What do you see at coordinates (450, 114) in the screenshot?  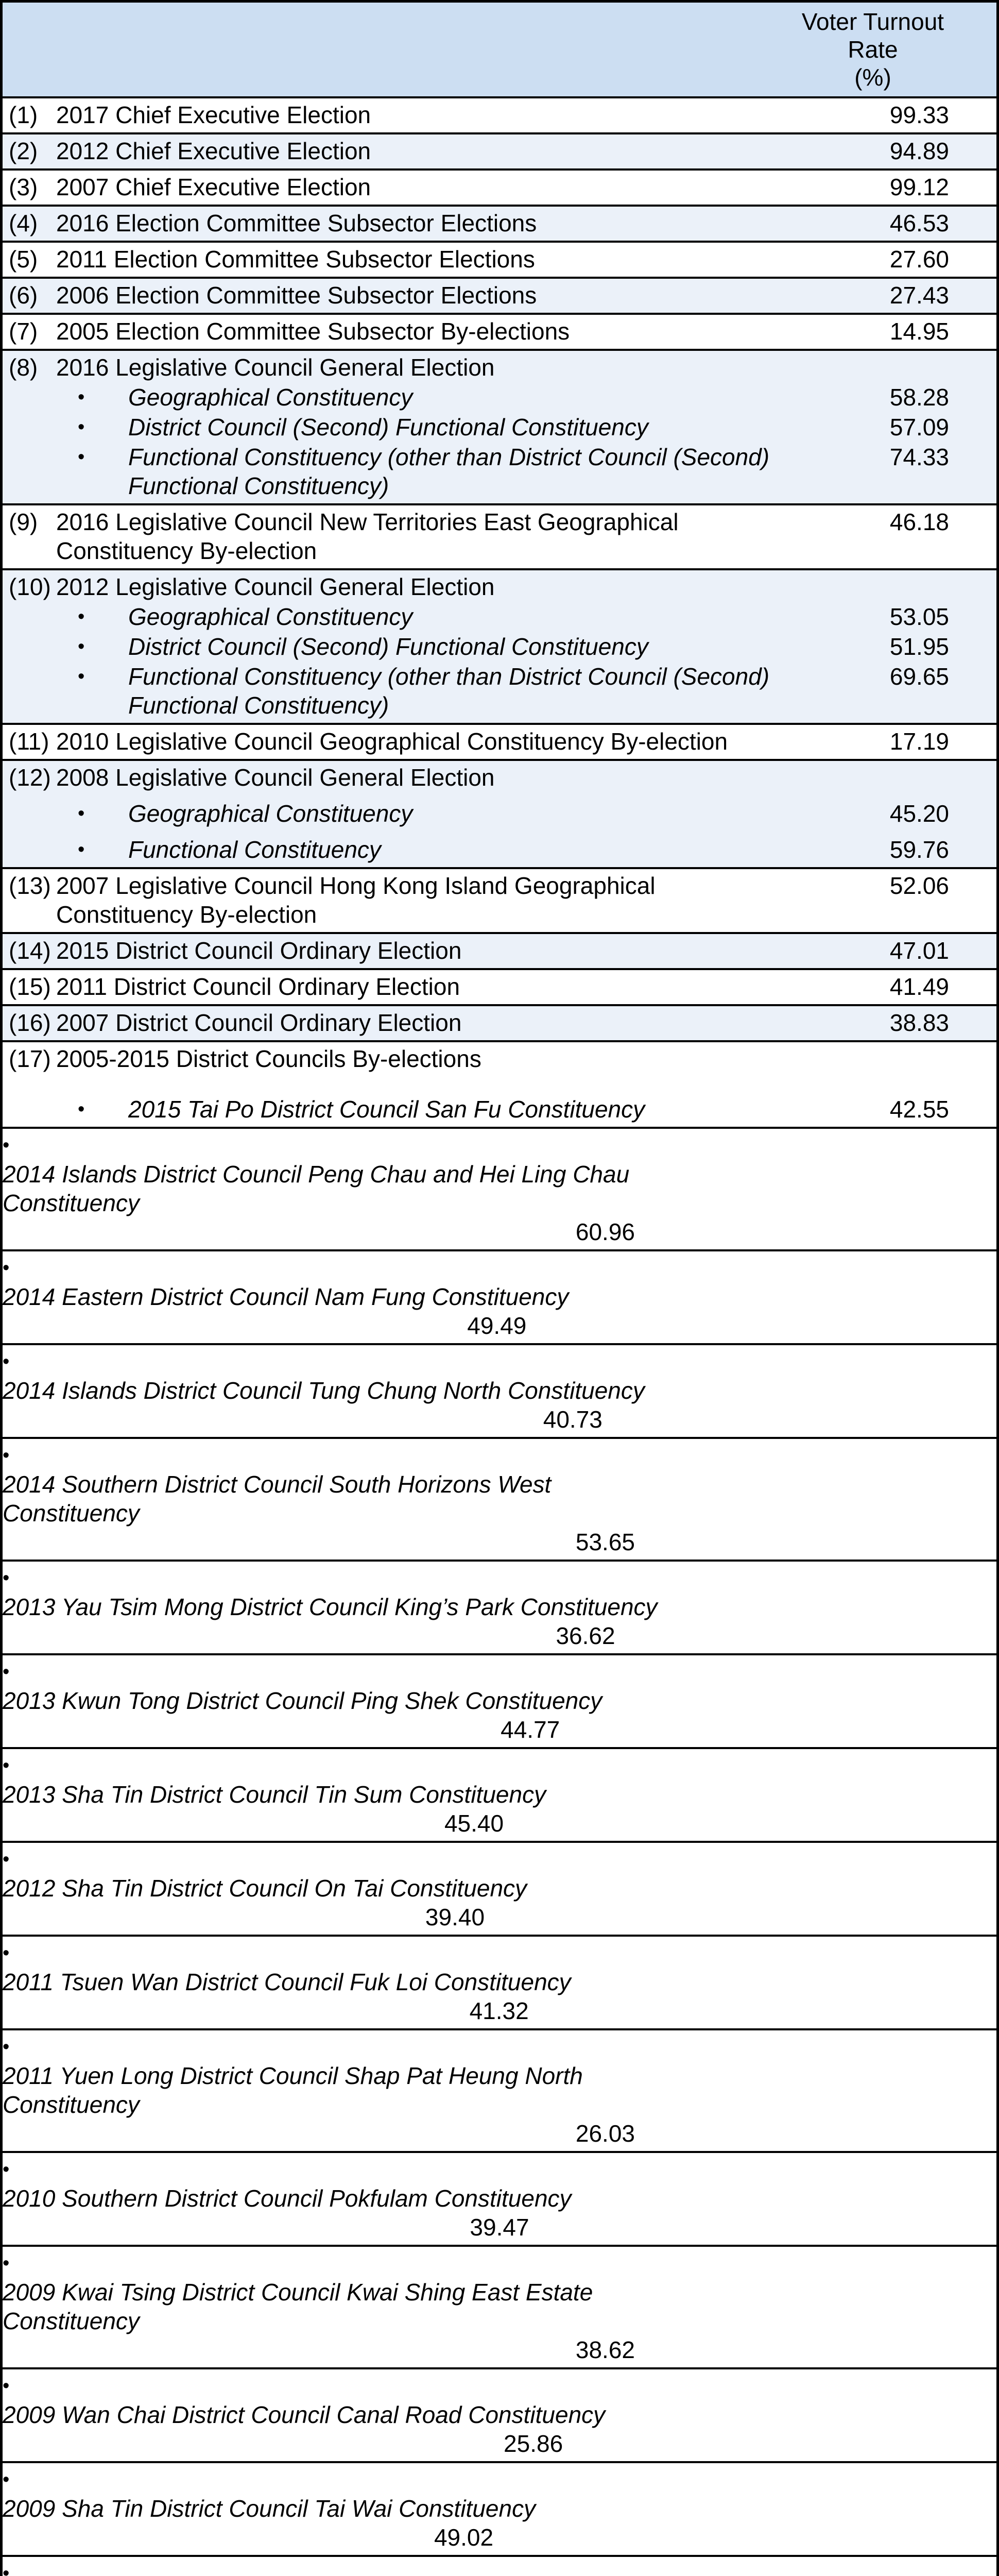 I see `row-title: 2017 Chief Executive Election` at bounding box center [450, 114].